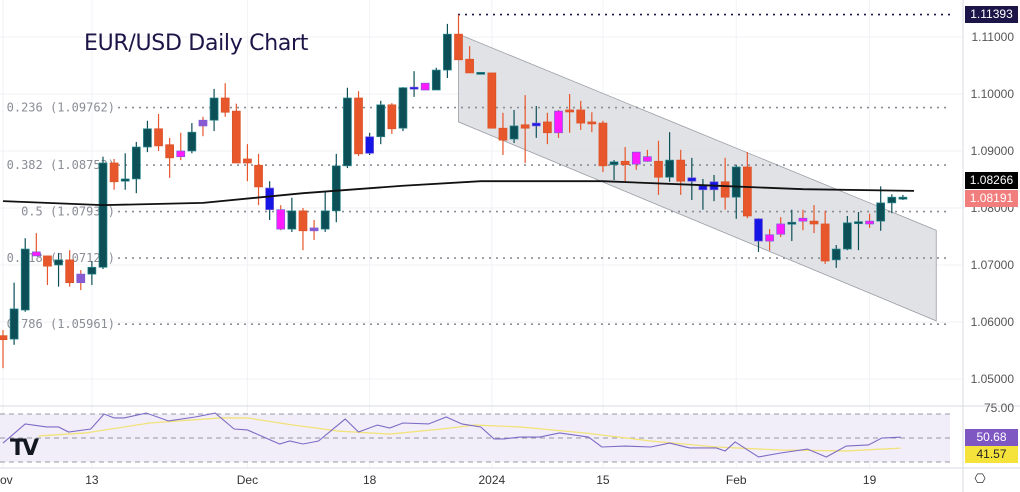 Image resolution: width=1020 pixels, height=492 pixels. I want to click on time-axis-label: 19, so click(870, 480).